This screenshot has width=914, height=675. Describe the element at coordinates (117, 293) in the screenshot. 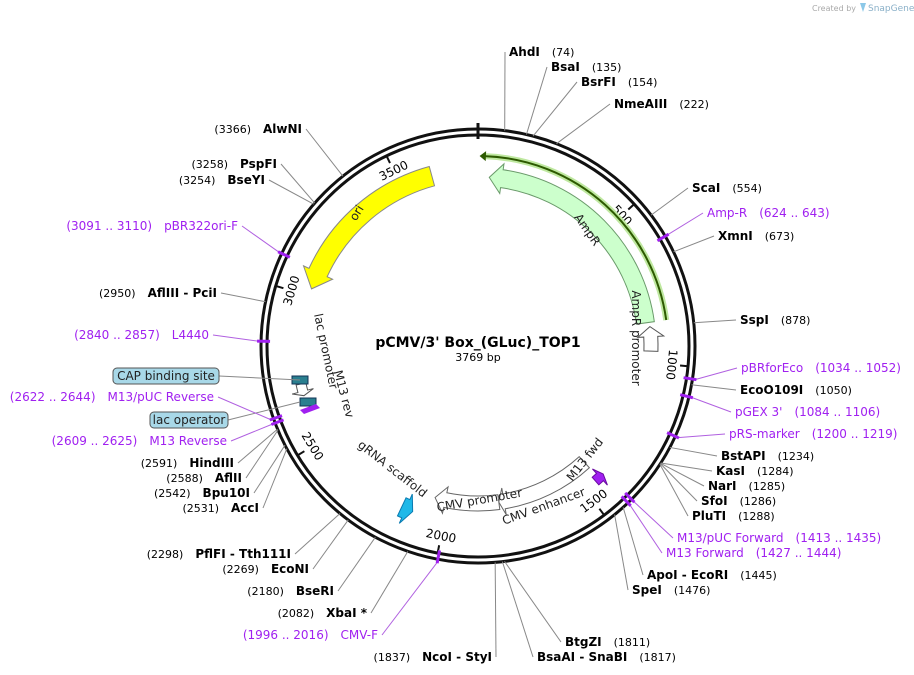

I see `site-position: (2950)` at that location.